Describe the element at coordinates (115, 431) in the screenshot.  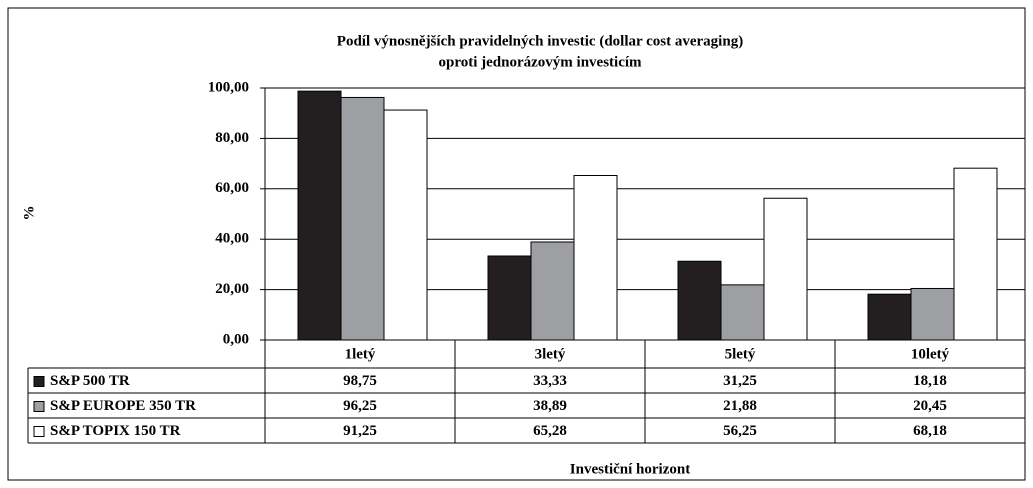
I see `legend-label: S&P TOPIX 150 TR` at that location.